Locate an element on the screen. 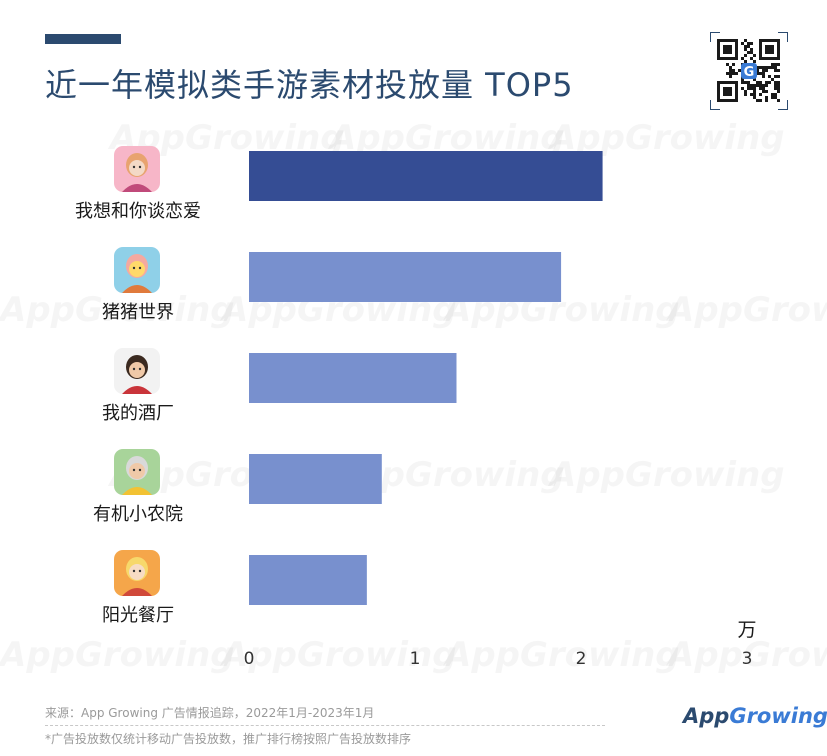 This screenshot has width=827, height=756. x-tick-label: 3 is located at coordinates (747, 659).